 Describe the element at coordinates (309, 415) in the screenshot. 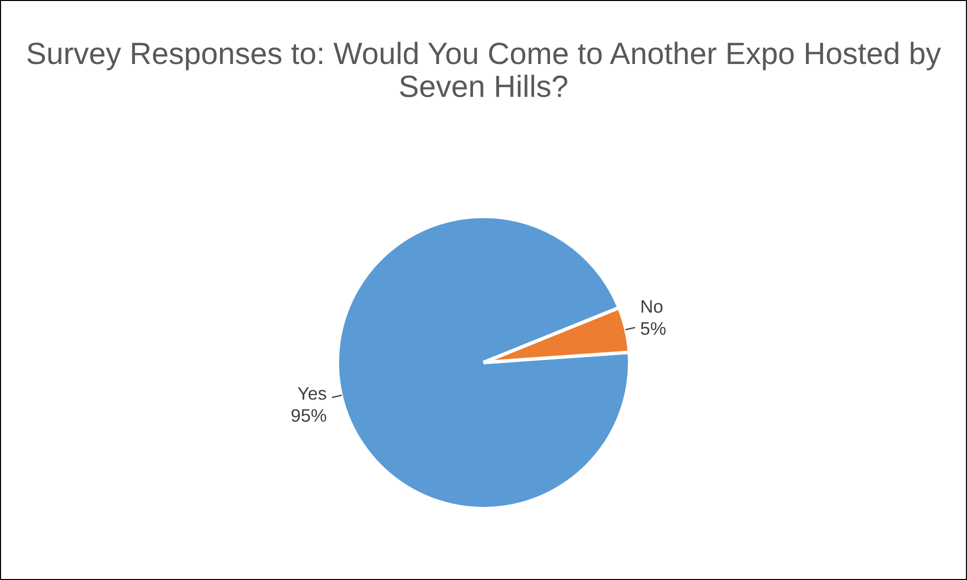

I see `data-label: 95%` at that location.